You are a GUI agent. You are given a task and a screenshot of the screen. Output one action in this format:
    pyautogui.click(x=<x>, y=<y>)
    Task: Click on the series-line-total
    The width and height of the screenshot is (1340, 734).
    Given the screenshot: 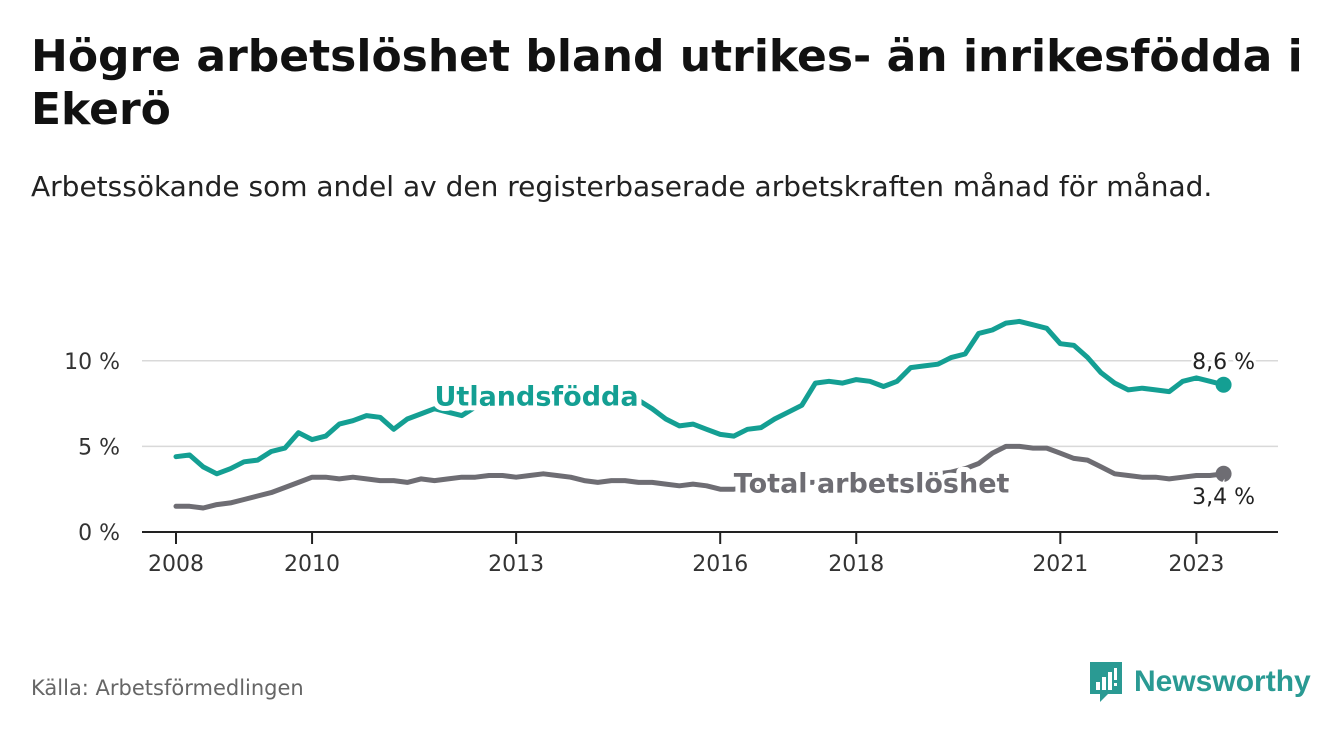 What is the action you would take?
    pyautogui.click(x=700, y=477)
    